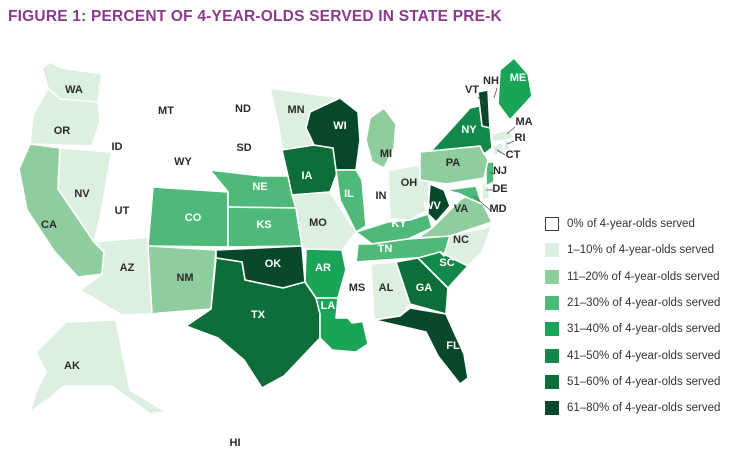  I want to click on legend-item-3: 21–30% of 4-year-olds served, so click(632, 303).